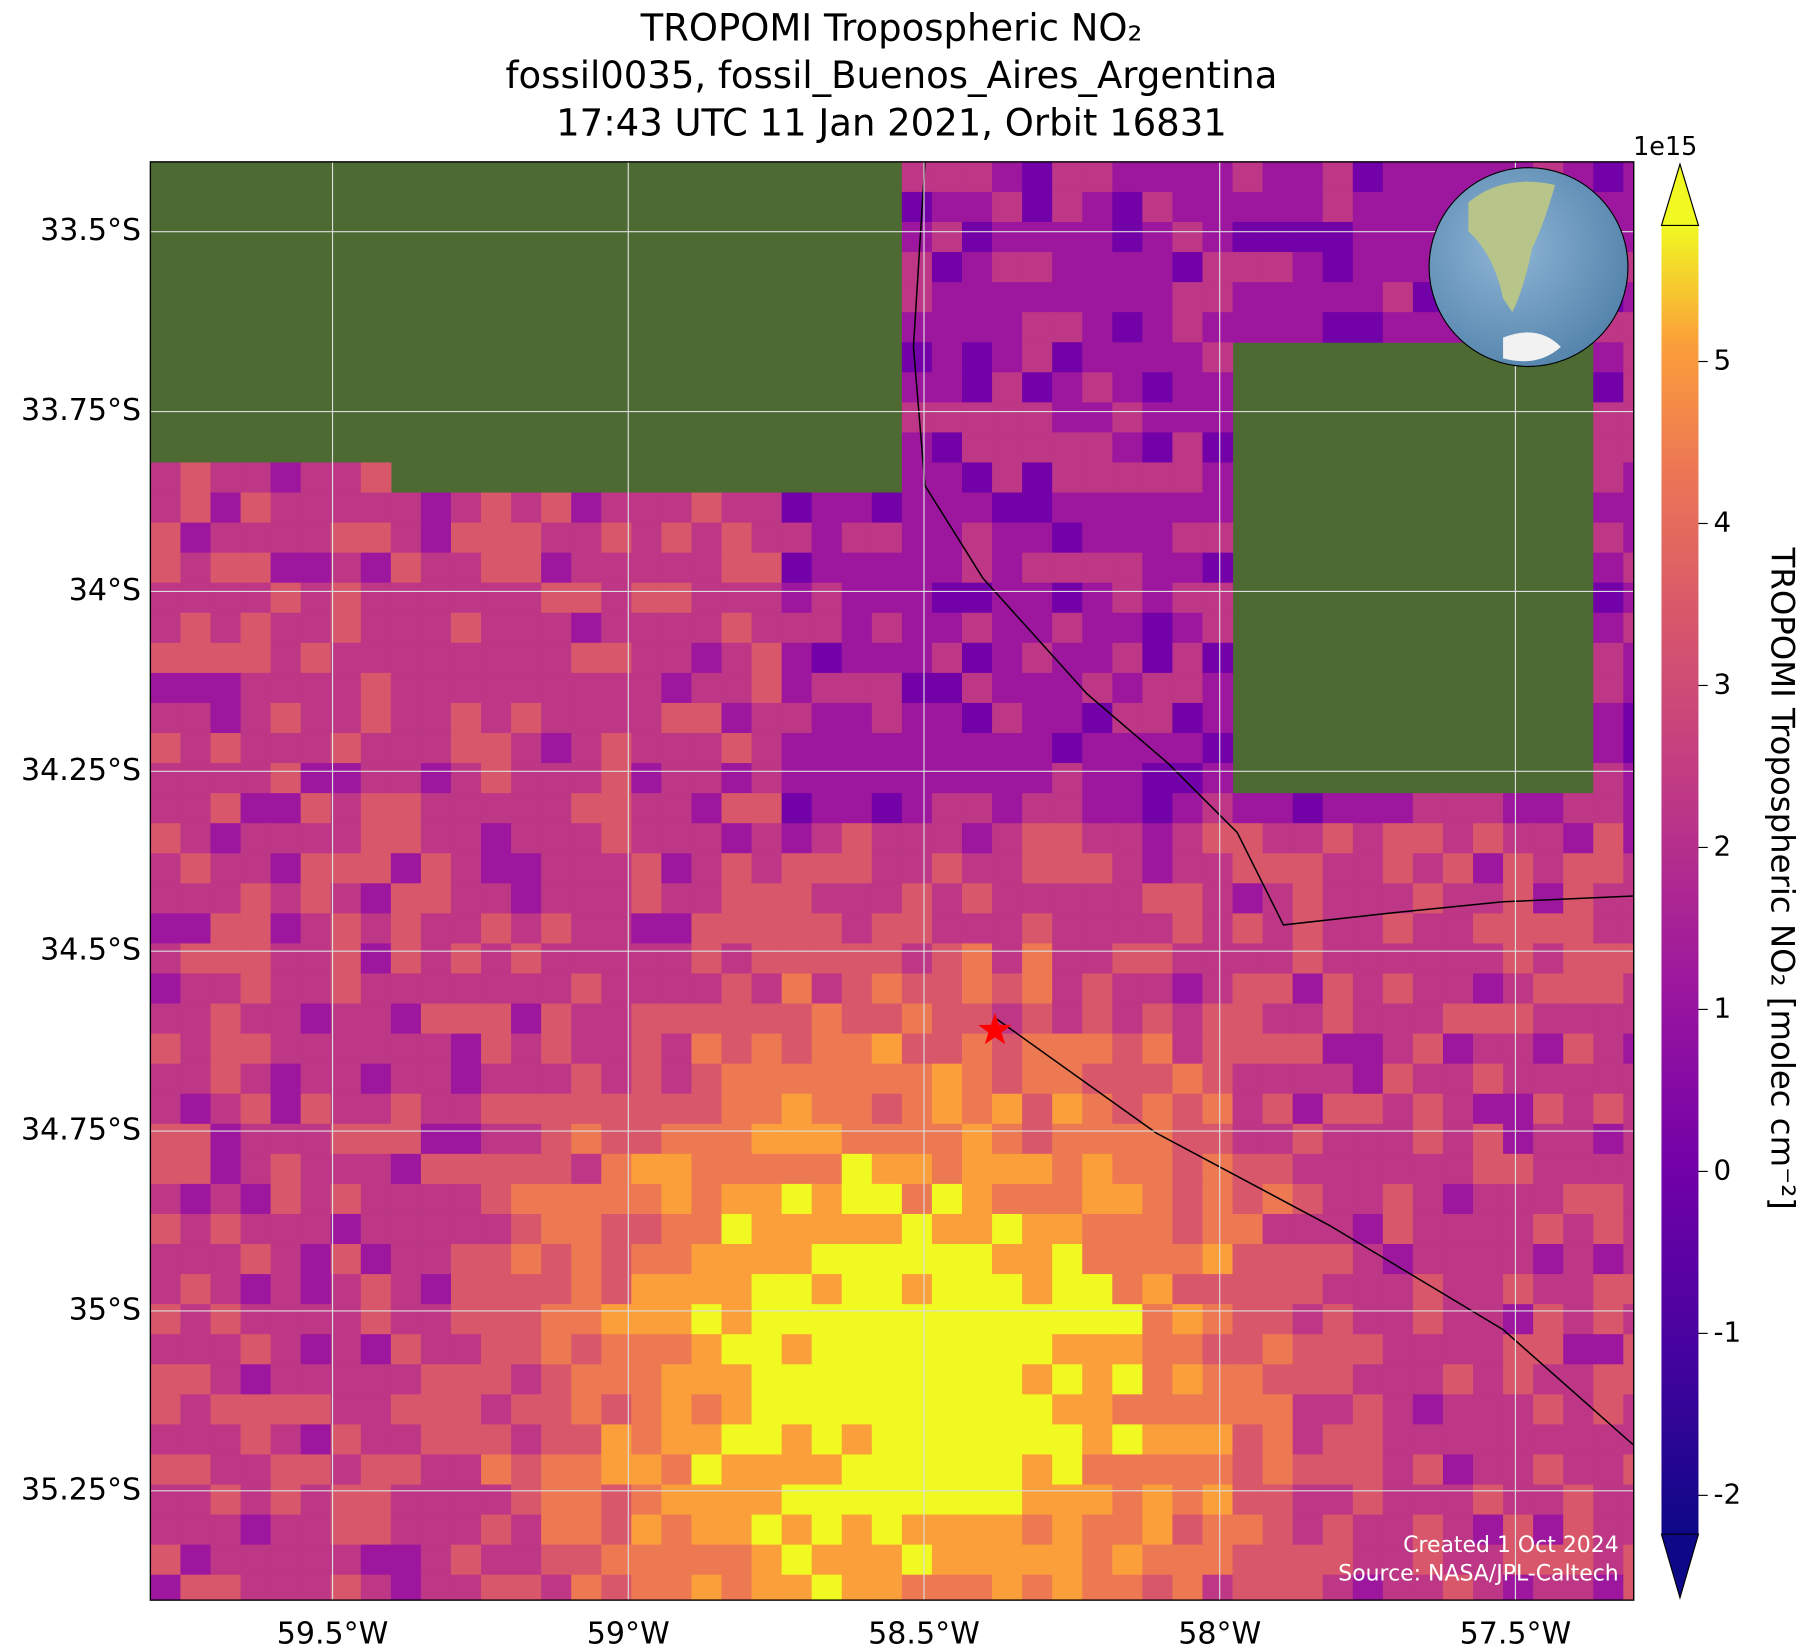  I want to click on x-tick-label: 58°W, so click(1219, 1633).